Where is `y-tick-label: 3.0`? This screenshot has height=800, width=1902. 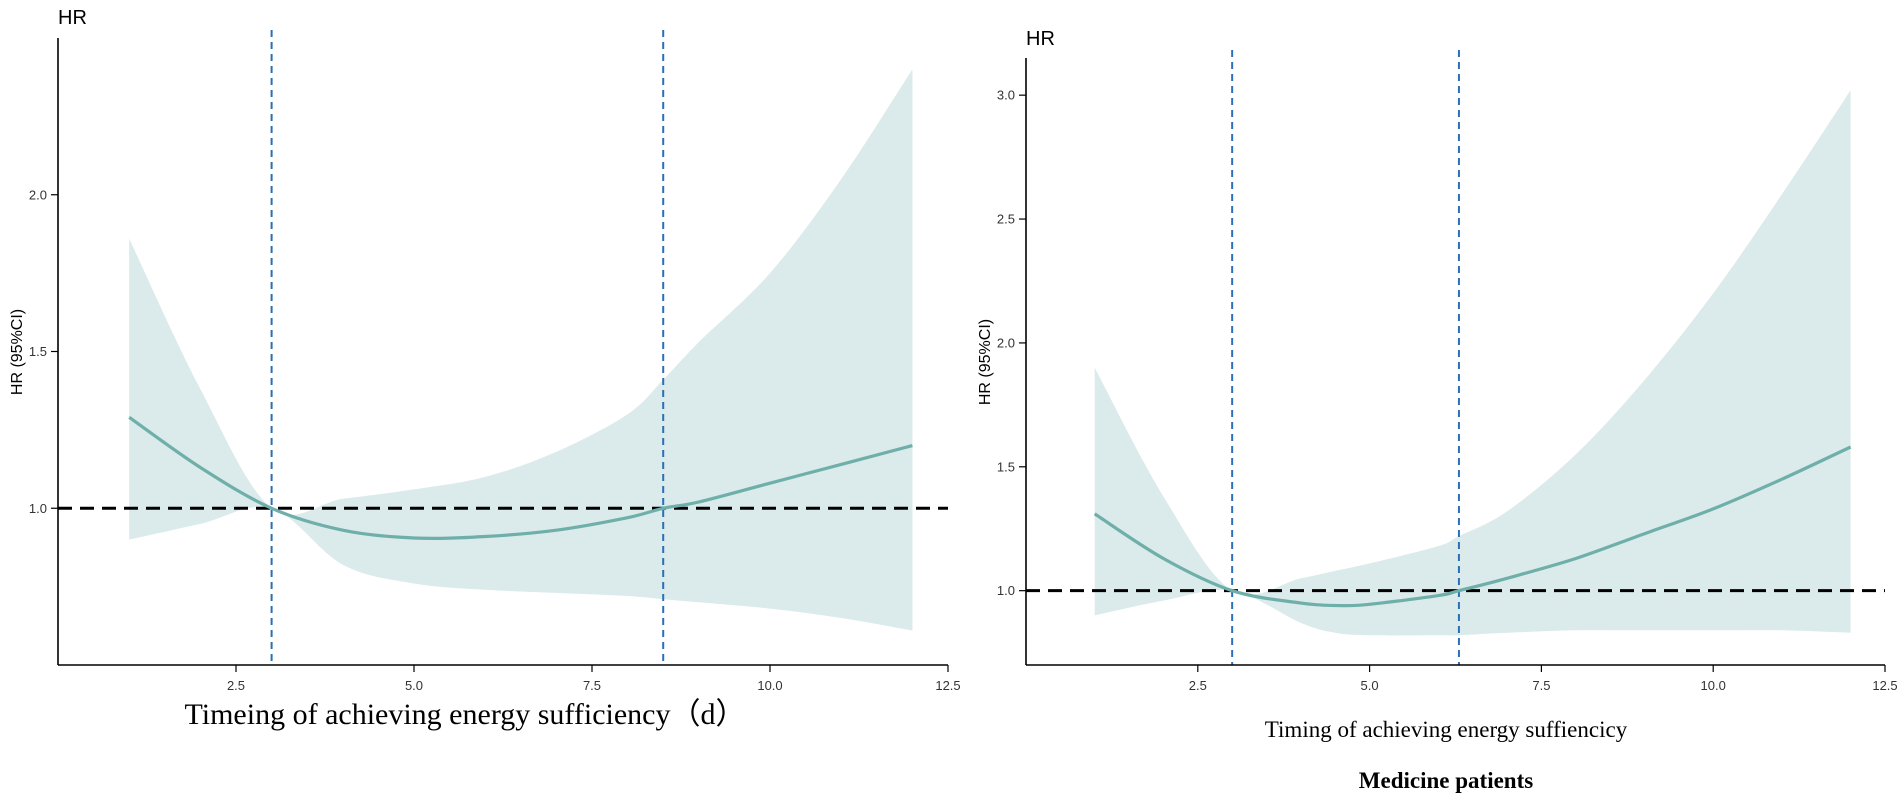 y-tick-label: 3.0 is located at coordinates (1006, 95).